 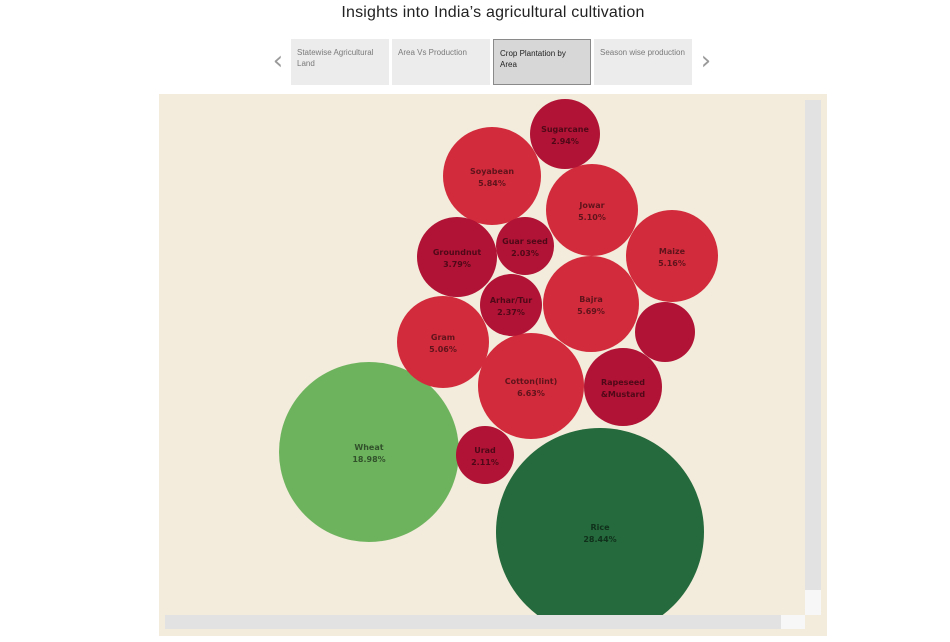 I want to click on bubble-jowar: Jowar 5.10%, so click(x=592, y=210).